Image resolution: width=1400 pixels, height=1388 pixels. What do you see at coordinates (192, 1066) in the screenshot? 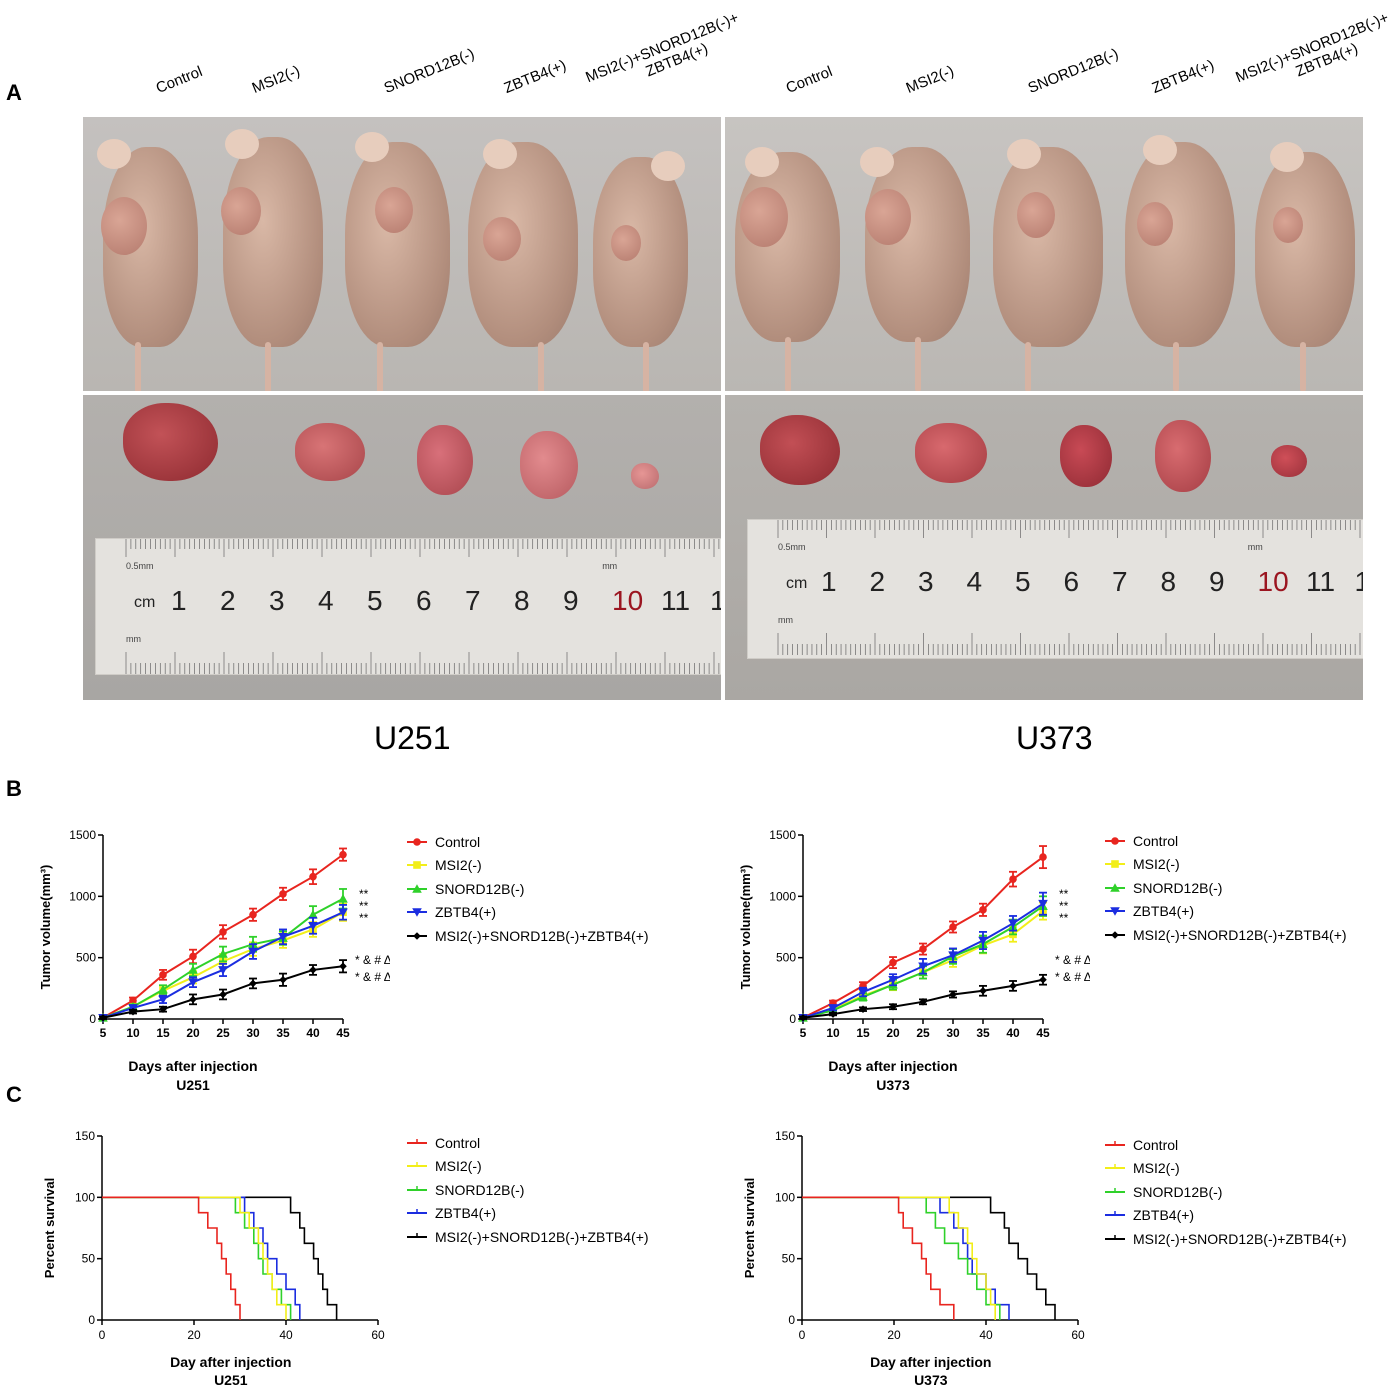
I see `x-axis-label: Days after injection` at bounding box center [192, 1066].